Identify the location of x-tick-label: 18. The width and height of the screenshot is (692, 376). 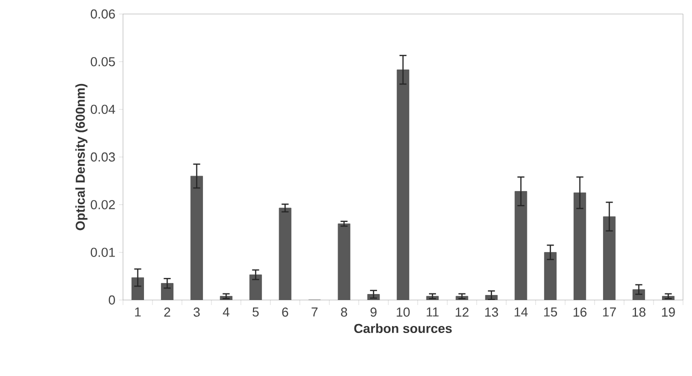
(639, 312).